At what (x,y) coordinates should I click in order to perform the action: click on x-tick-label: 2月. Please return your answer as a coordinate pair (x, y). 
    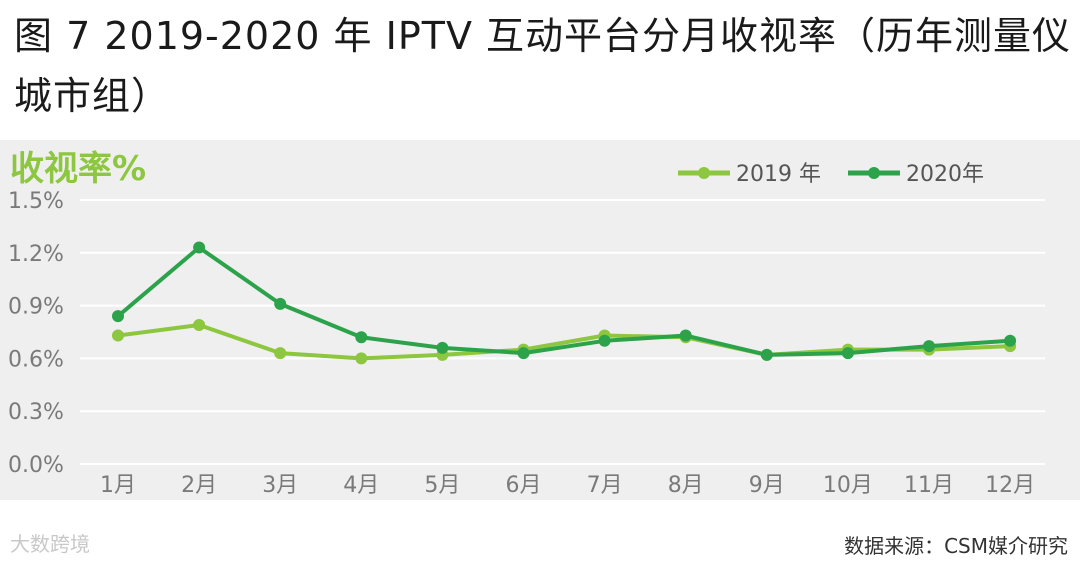
    Looking at the image, I should click on (199, 485).